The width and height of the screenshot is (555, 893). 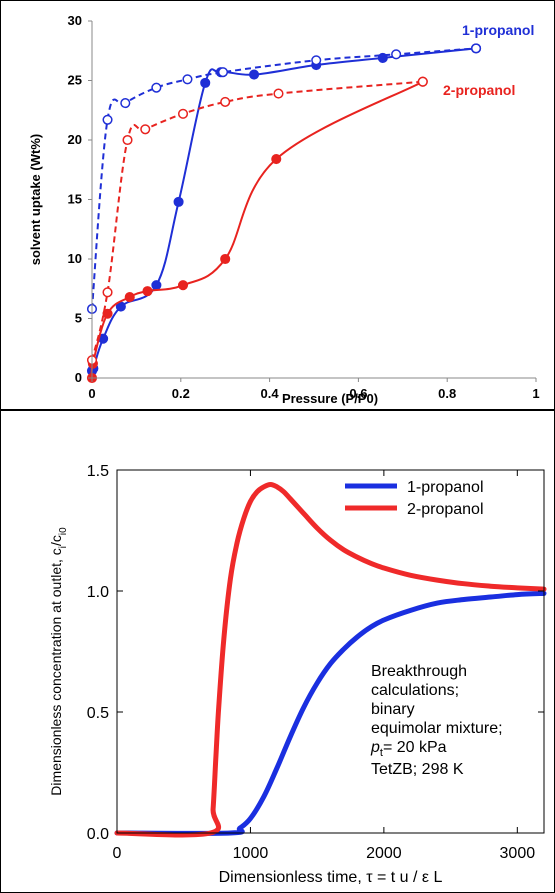 What do you see at coordinates (78, 377) in the screenshot?
I see `y-tick-label: 0` at bounding box center [78, 377].